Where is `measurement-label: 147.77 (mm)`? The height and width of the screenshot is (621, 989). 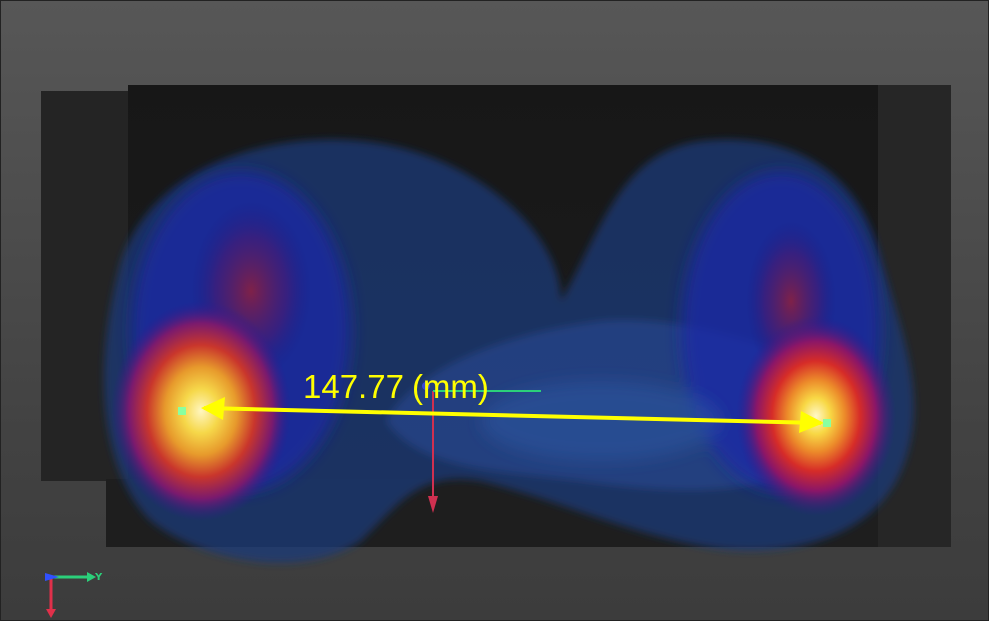
measurement-label: 147.77 (mm) is located at coordinates (396, 386).